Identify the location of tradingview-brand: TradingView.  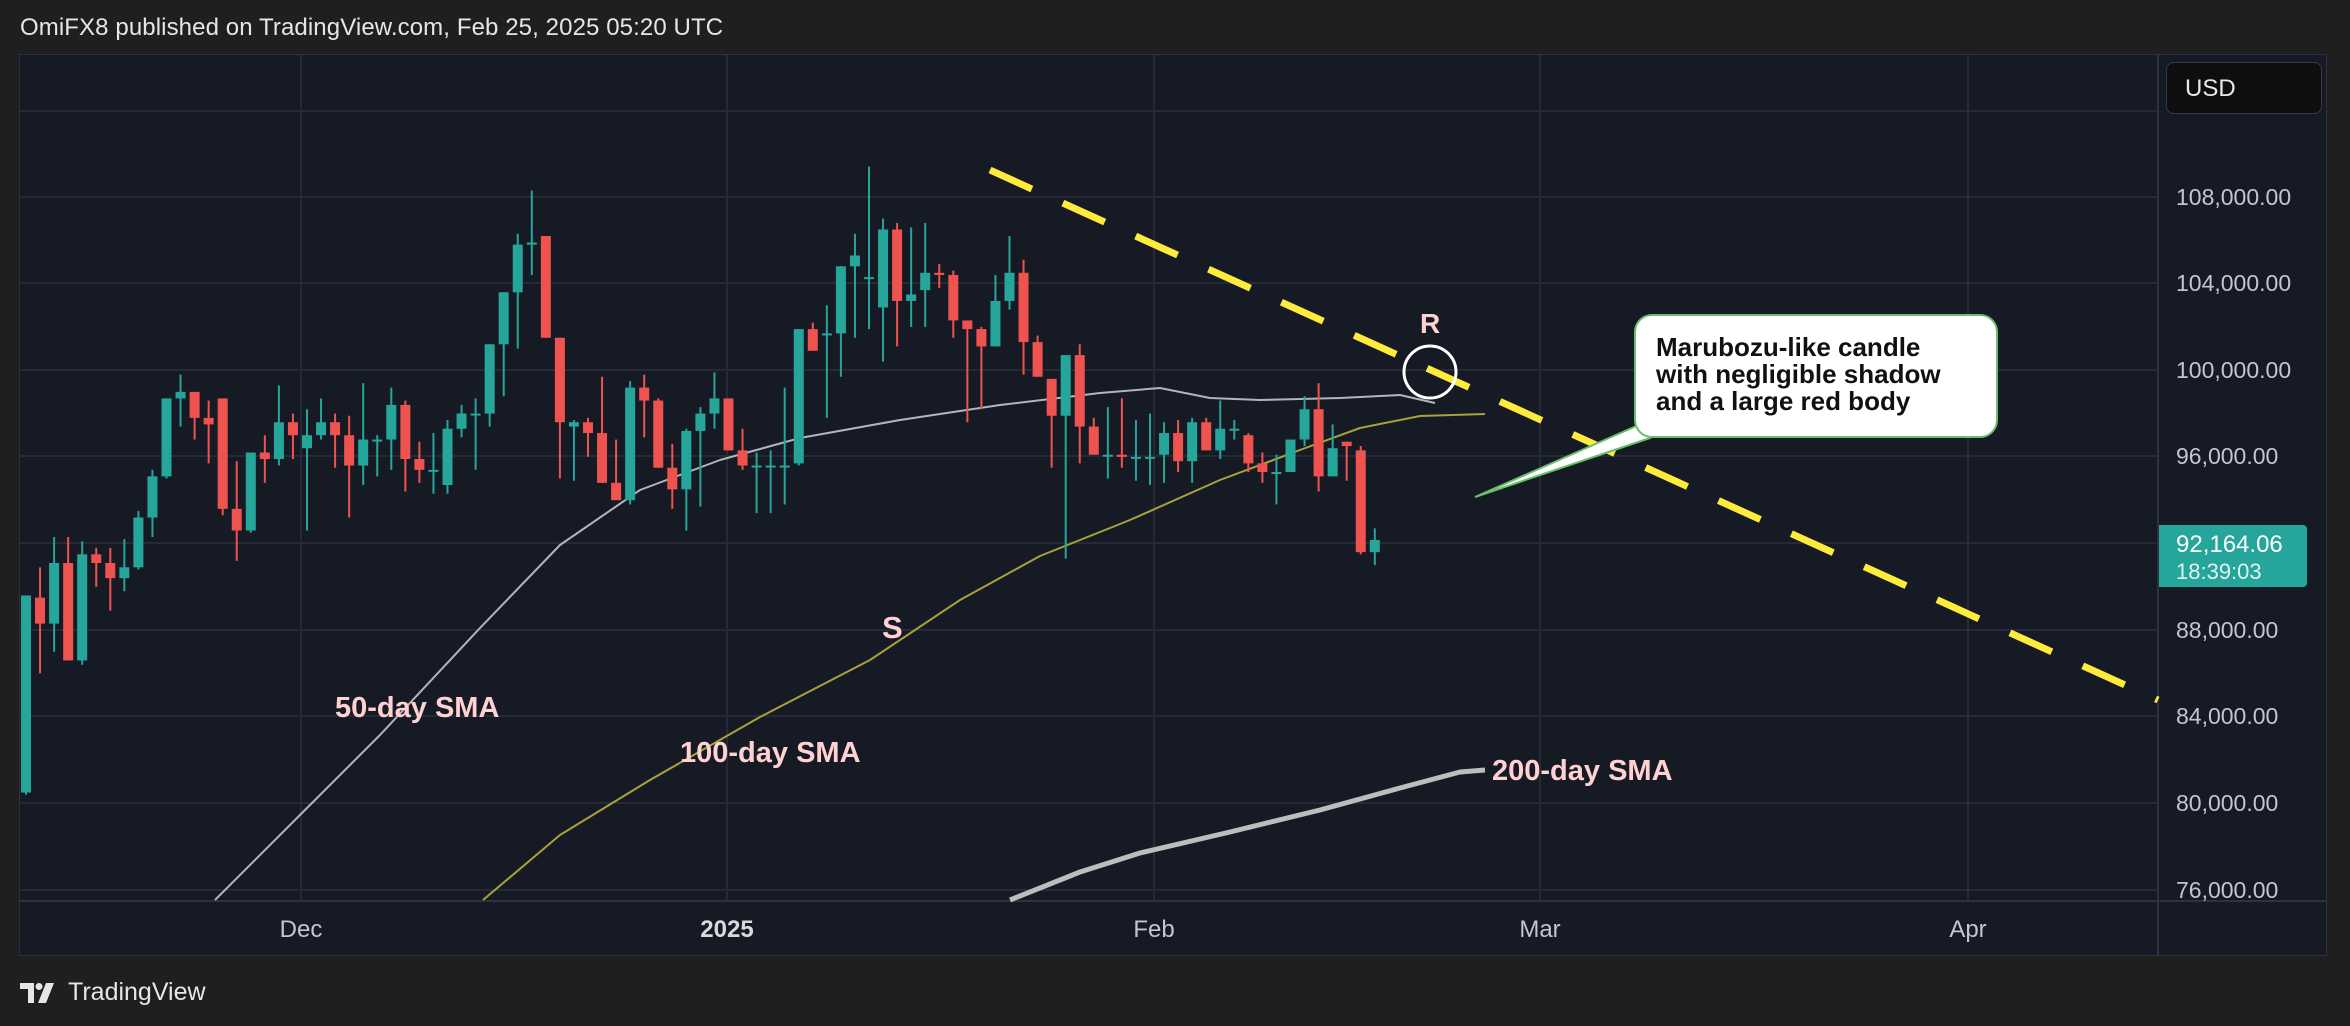
(113, 992).